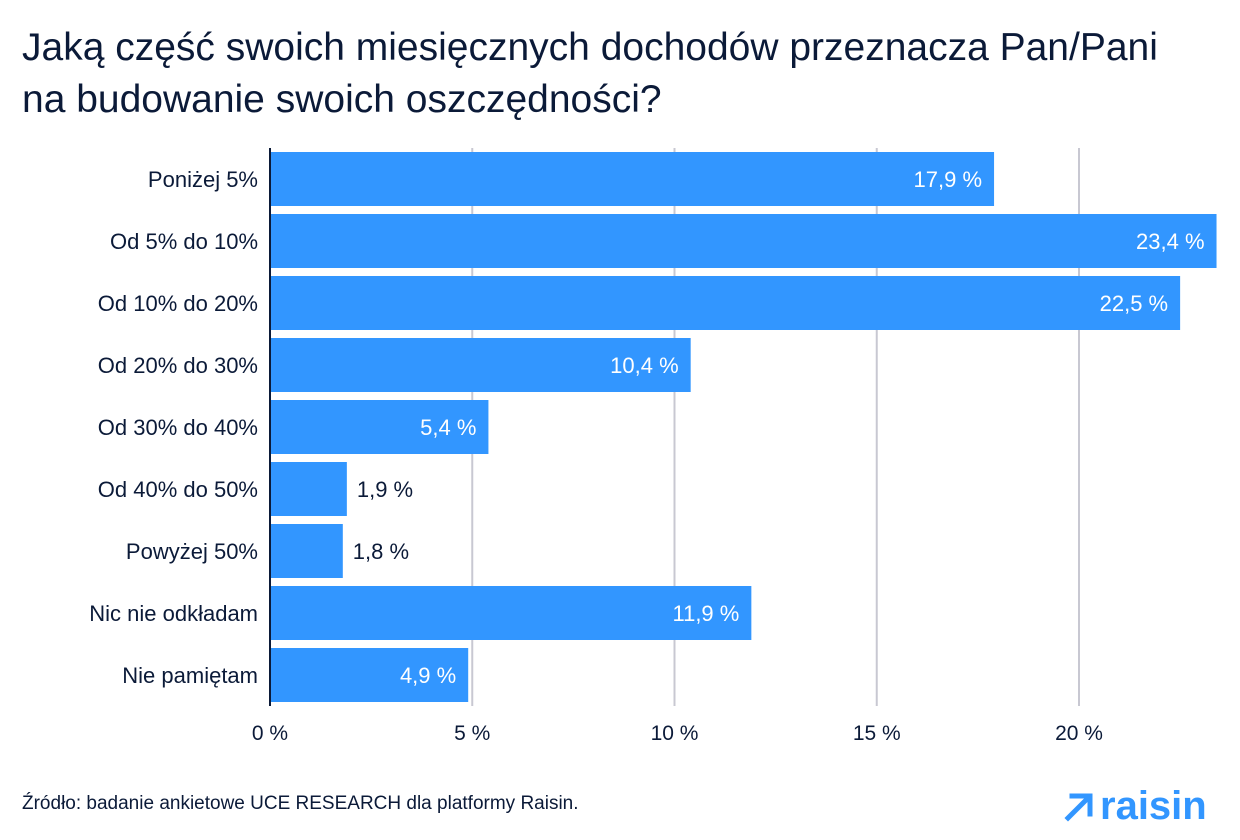 The height and width of the screenshot is (840, 1240). I want to click on data-label: 4,9 %, so click(428, 675).